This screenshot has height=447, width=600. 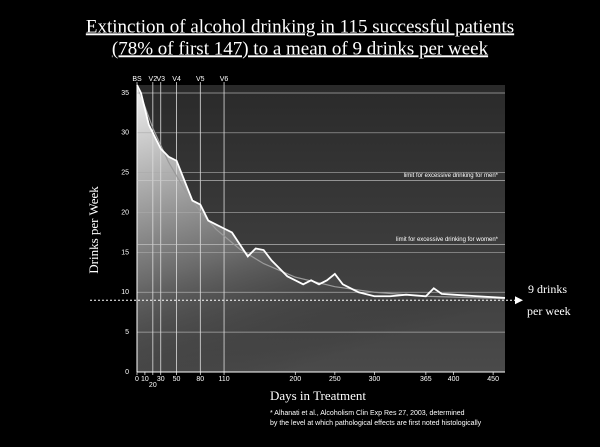 What do you see at coordinates (519, 300) in the screenshot?
I see `arrow-head` at bounding box center [519, 300].